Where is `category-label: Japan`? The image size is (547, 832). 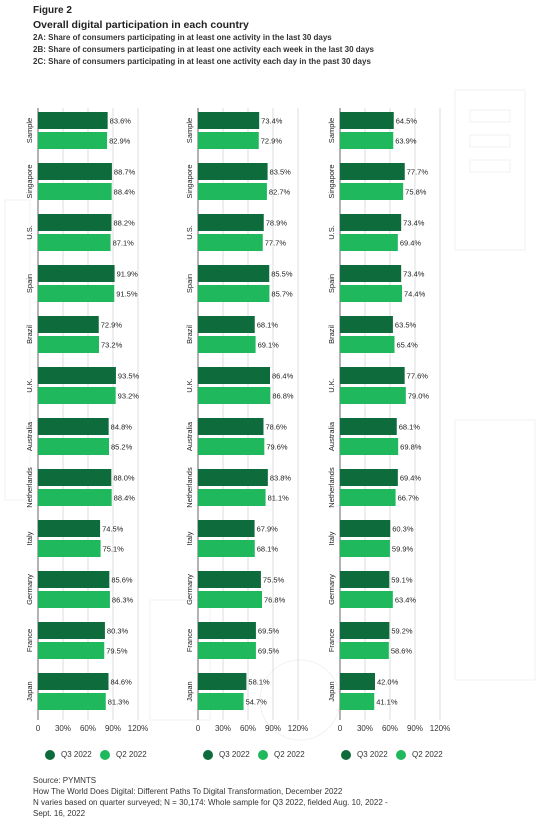
category-label: Japan is located at coordinates (331, 691).